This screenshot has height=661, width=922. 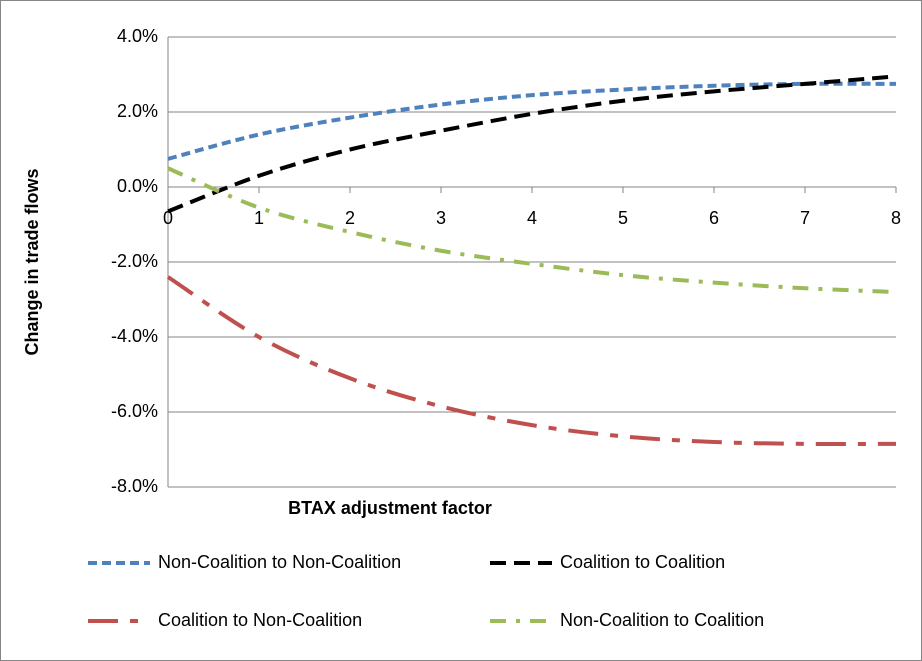 What do you see at coordinates (623, 218) in the screenshot?
I see `x-tick-label: 5` at bounding box center [623, 218].